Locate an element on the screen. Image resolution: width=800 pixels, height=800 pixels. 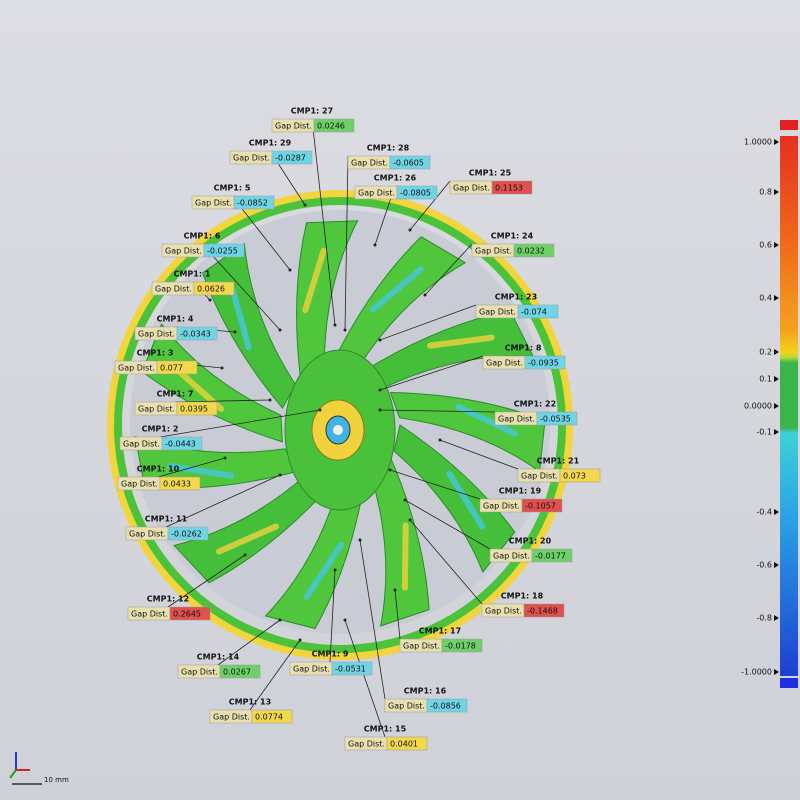
annotation: CMP1: 7 Gap Dist. 0.0395 is located at coordinates (176, 403).